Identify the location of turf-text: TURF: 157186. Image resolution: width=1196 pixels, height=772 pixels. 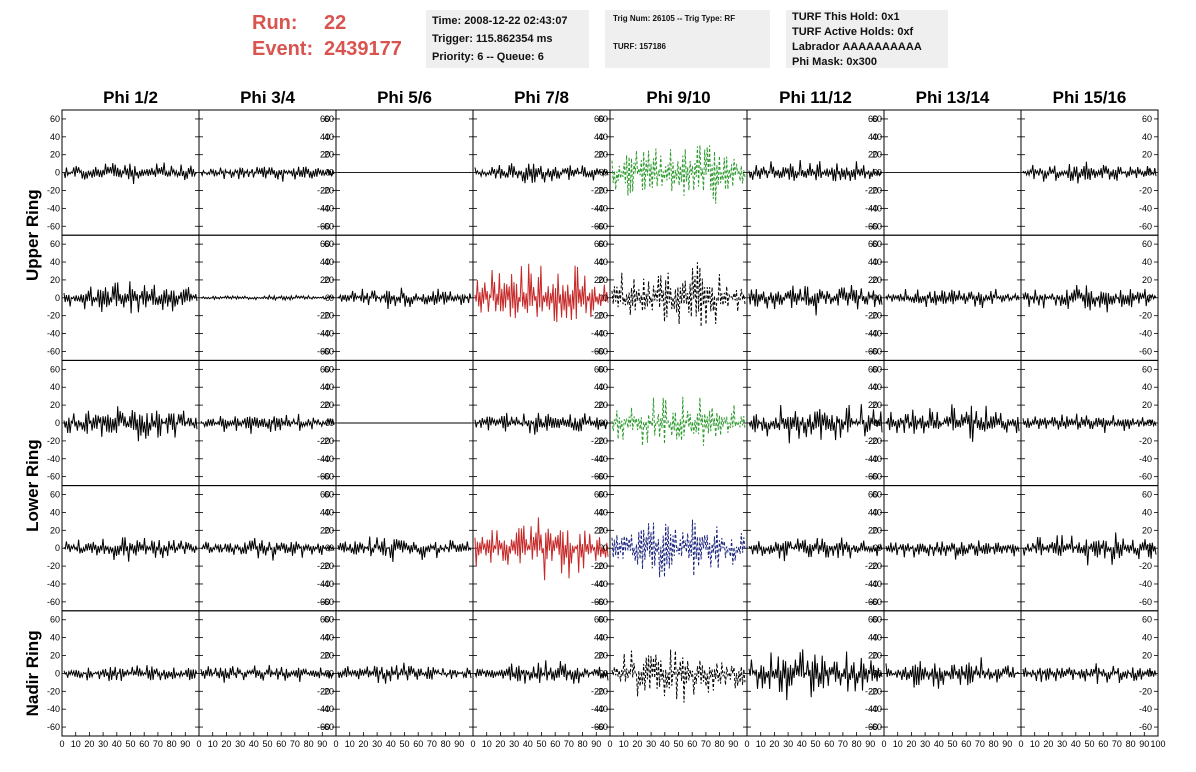
(639, 46).